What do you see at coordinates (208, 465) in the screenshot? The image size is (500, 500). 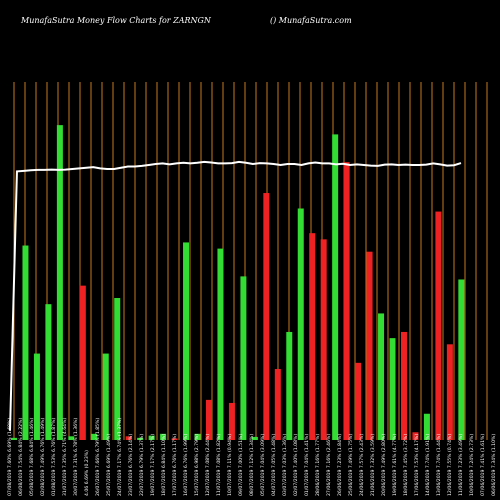 I see `x-tick-label: 12/07/2019 7.08% (2.44%)` at bounding box center [208, 465].